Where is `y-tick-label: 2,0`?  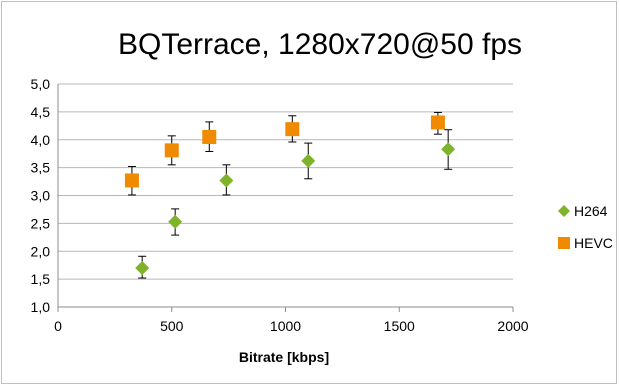
y-tick-label: 2,0 is located at coordinates (41, 251).